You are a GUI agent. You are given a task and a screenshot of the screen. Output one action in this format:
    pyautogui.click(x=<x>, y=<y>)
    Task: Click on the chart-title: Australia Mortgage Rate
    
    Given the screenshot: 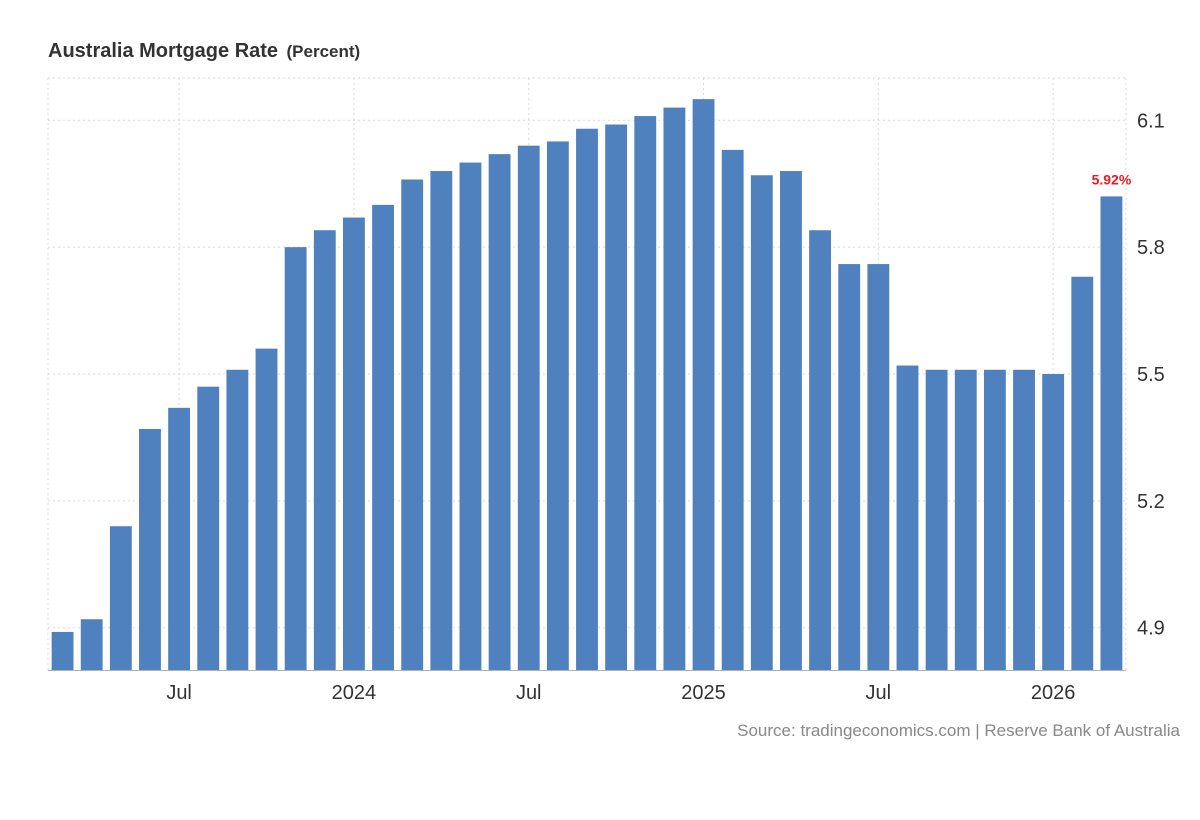 What is the action you would take?
    pyautogui.click(x=163, y=51)
    